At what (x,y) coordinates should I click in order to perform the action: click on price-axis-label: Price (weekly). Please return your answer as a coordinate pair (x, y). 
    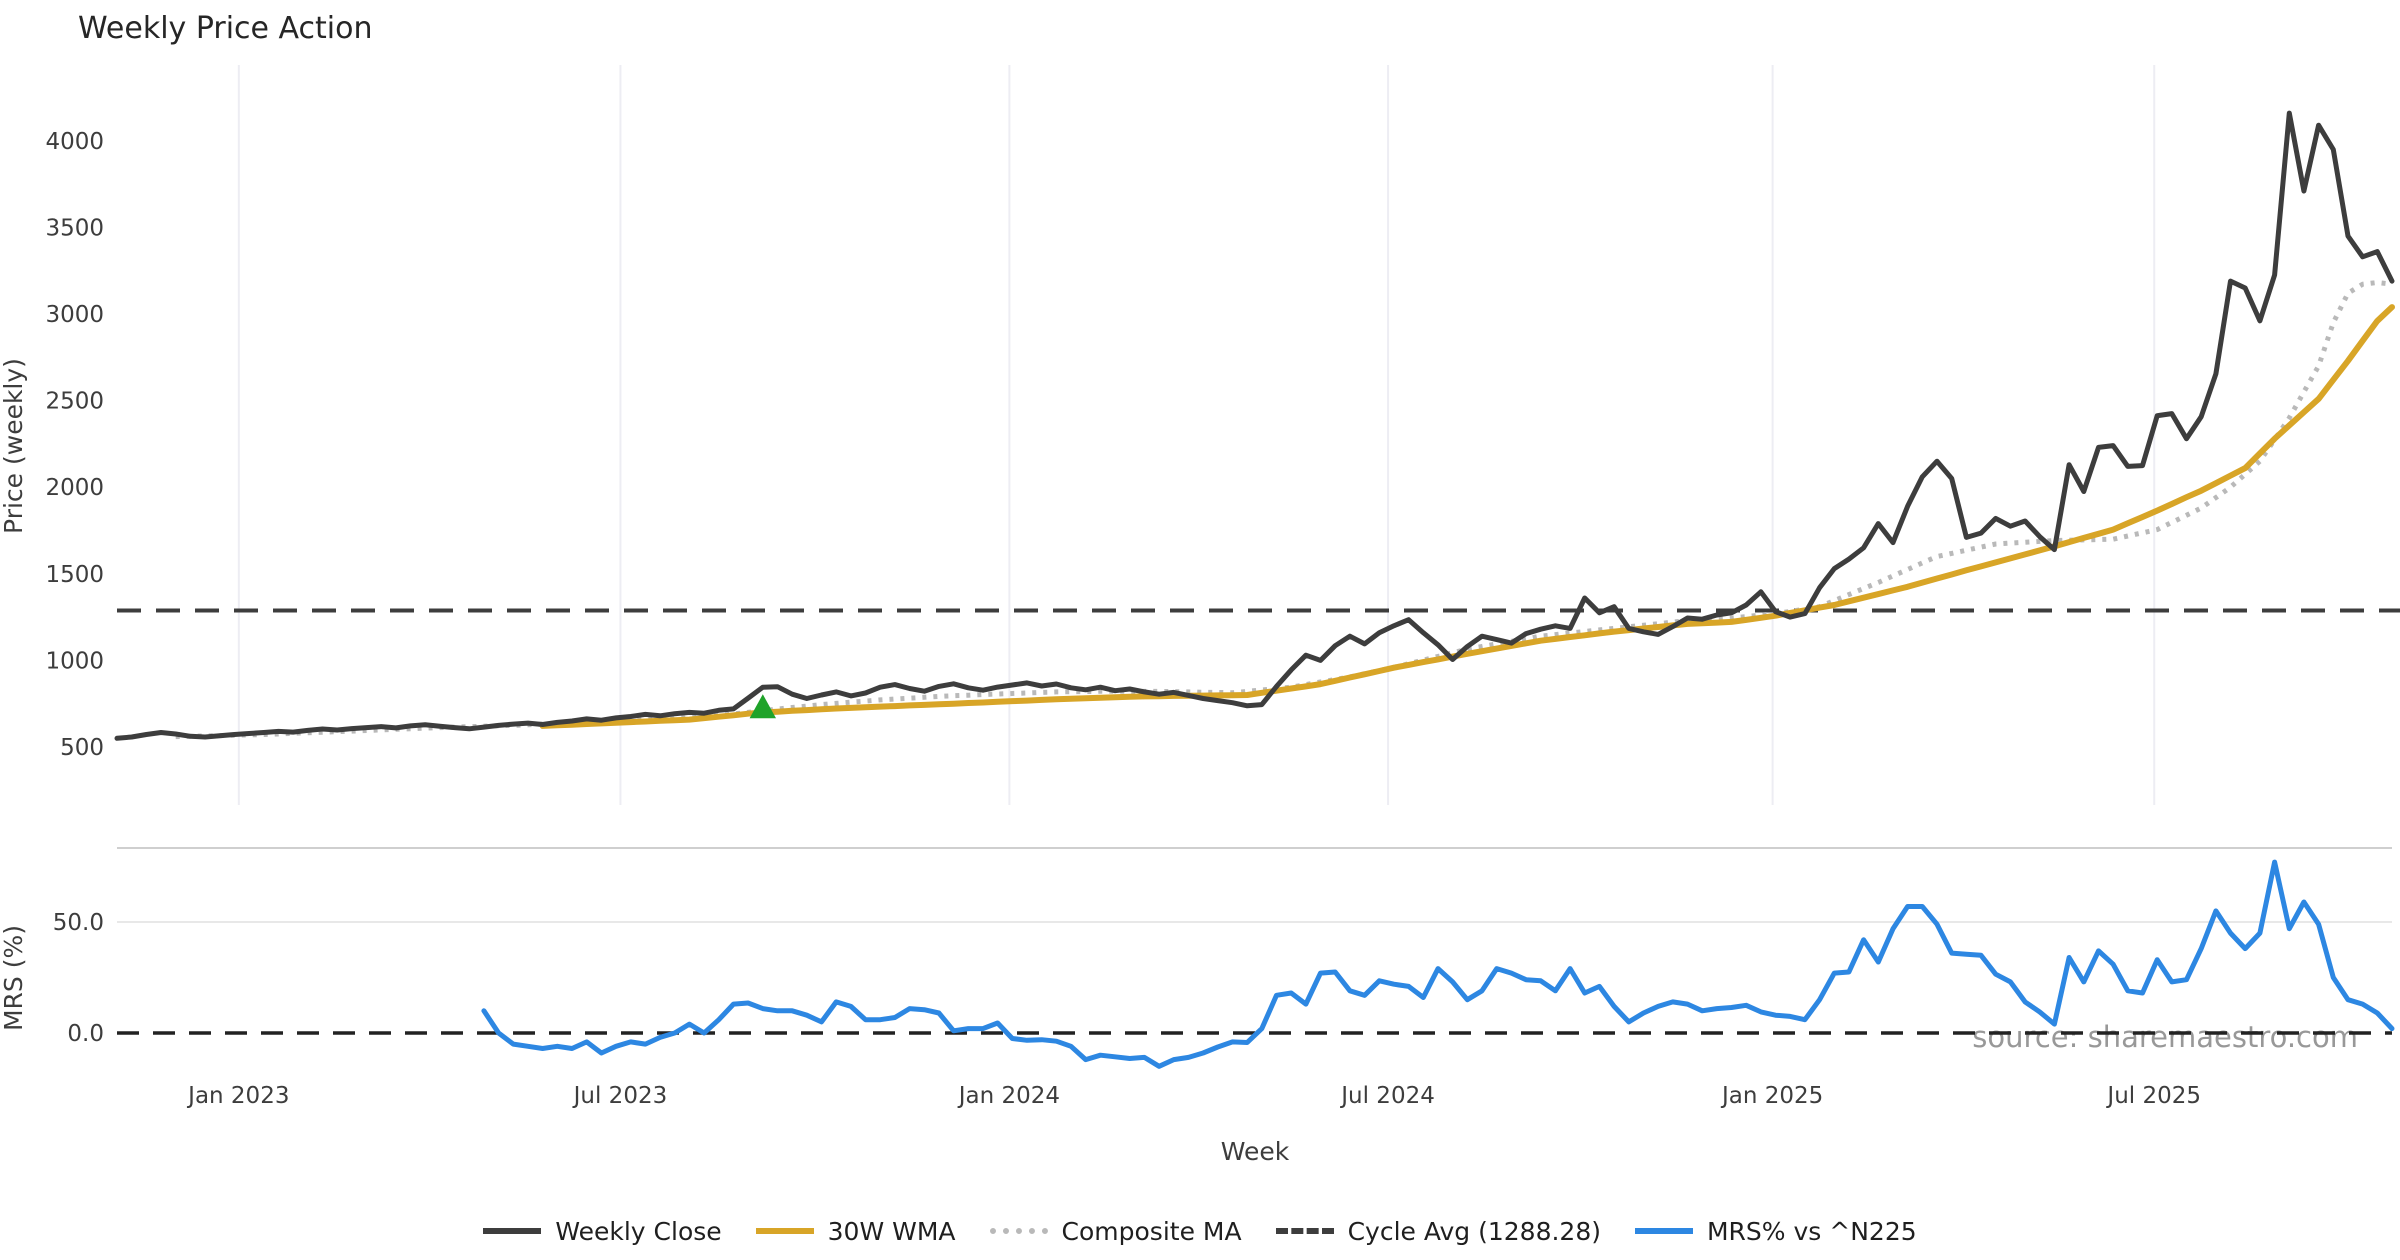
    Looking at the image, I should click on (14, 446).